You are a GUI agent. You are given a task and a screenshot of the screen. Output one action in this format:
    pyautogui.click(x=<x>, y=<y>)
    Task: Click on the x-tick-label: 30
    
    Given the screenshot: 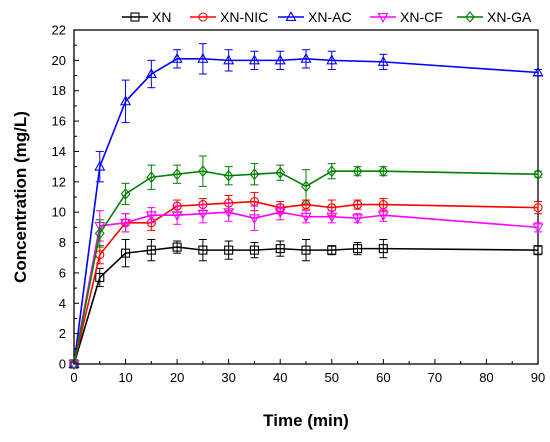 What is the action you would take?
    pyautogui.click(x=228, y=377)
    